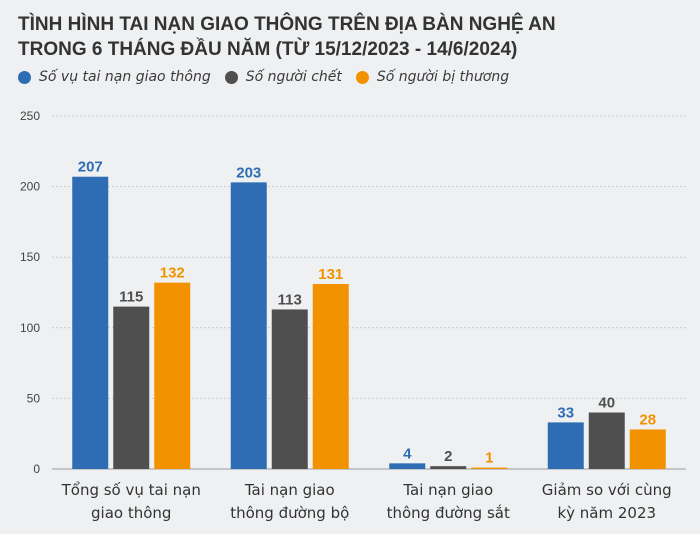  What do you see at coordinates (443, 77) in the screenshot?
I see `legend-label-injured: Số người bị thương` at bounding box center [443, 77].